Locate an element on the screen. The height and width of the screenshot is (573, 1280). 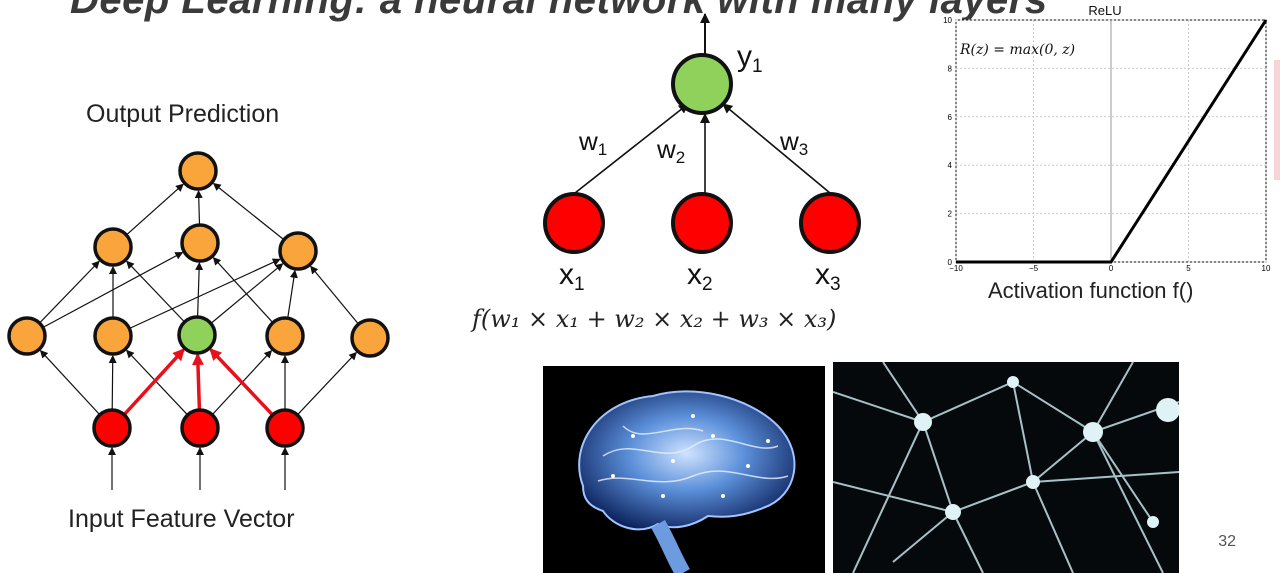
brain-illustration is located at coordinates (687, 481).